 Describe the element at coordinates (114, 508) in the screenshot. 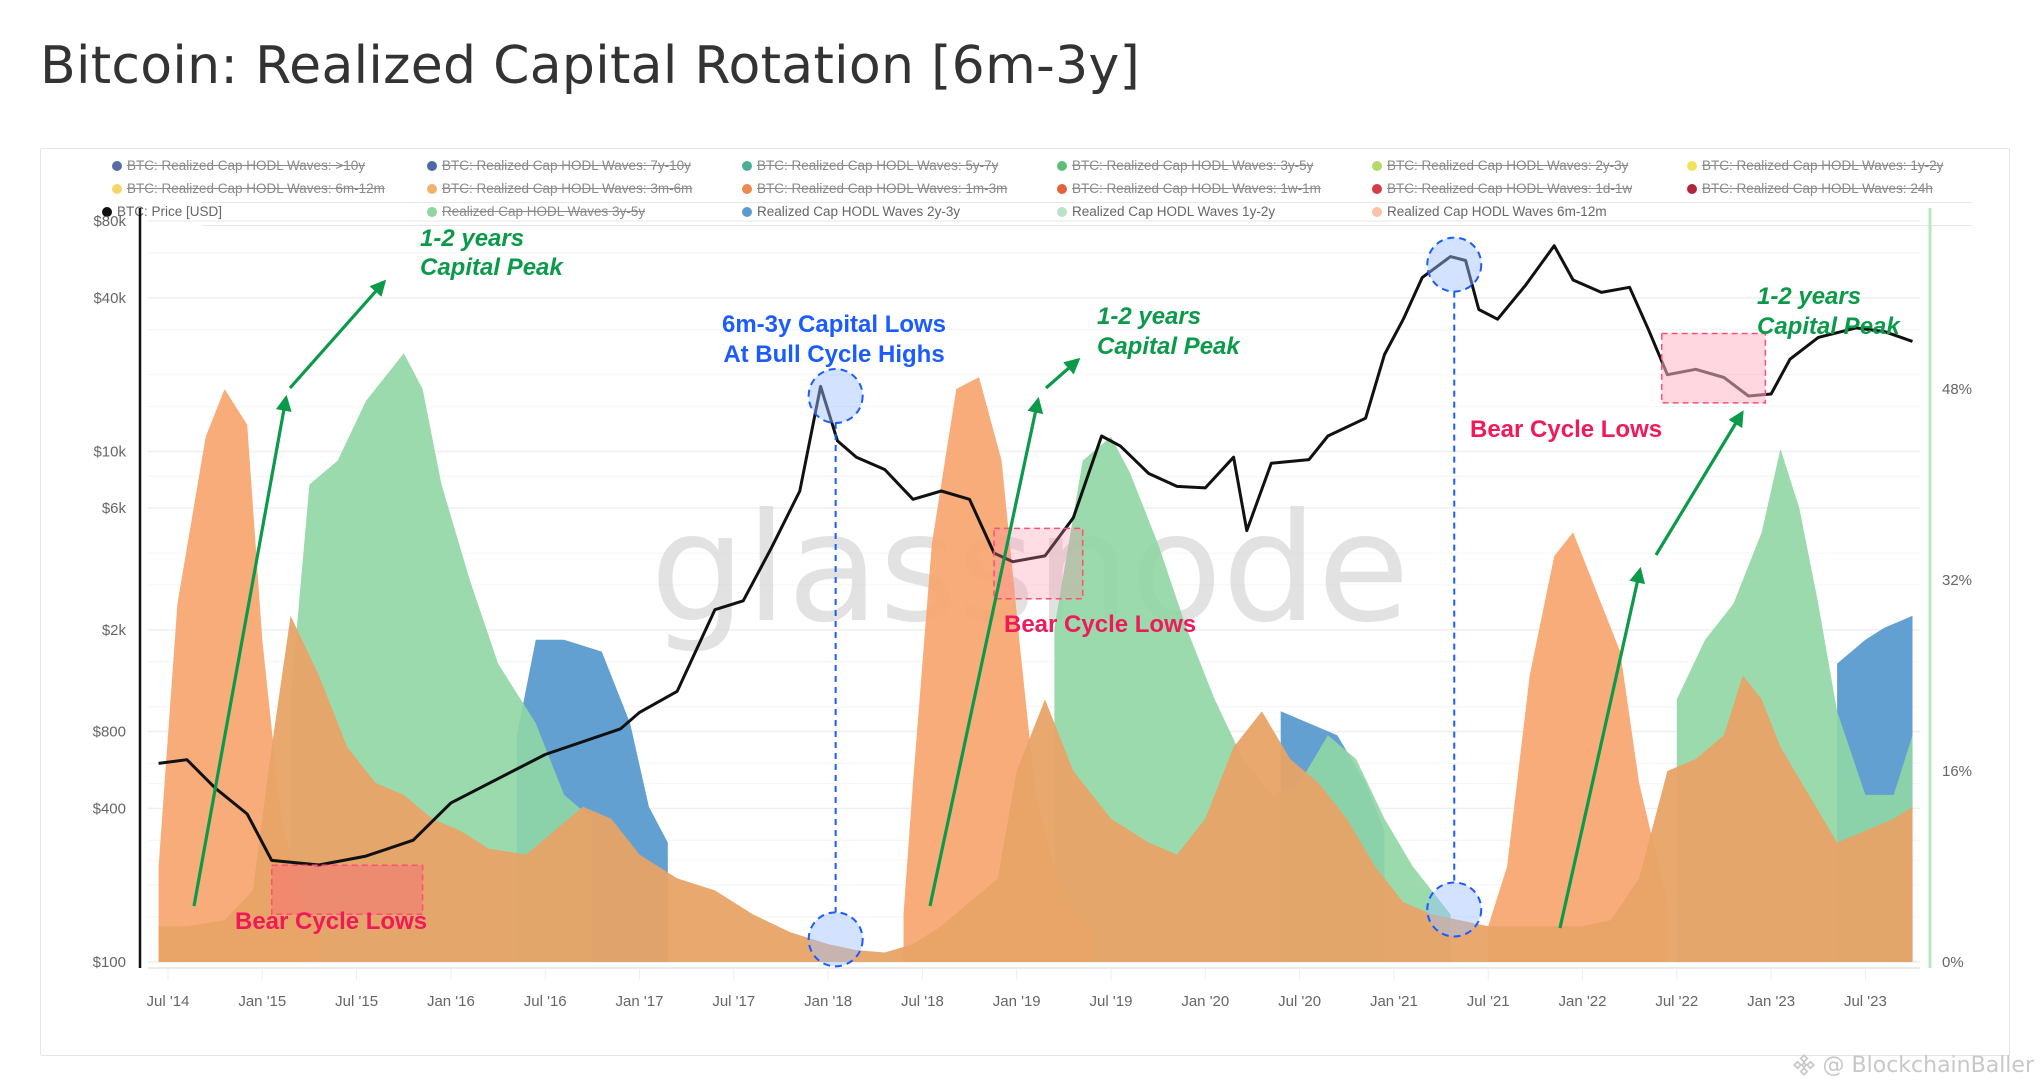

I see `y-left-tick-label: $6k` at that location.